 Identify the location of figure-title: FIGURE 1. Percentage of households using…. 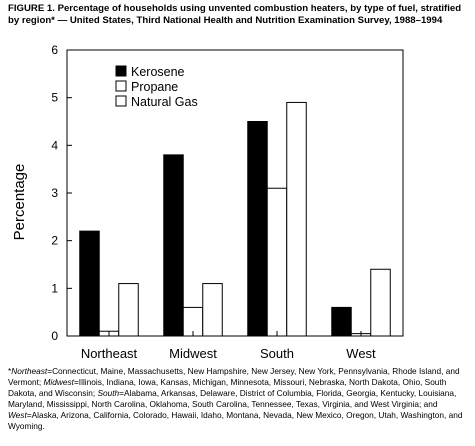
(235, 14).